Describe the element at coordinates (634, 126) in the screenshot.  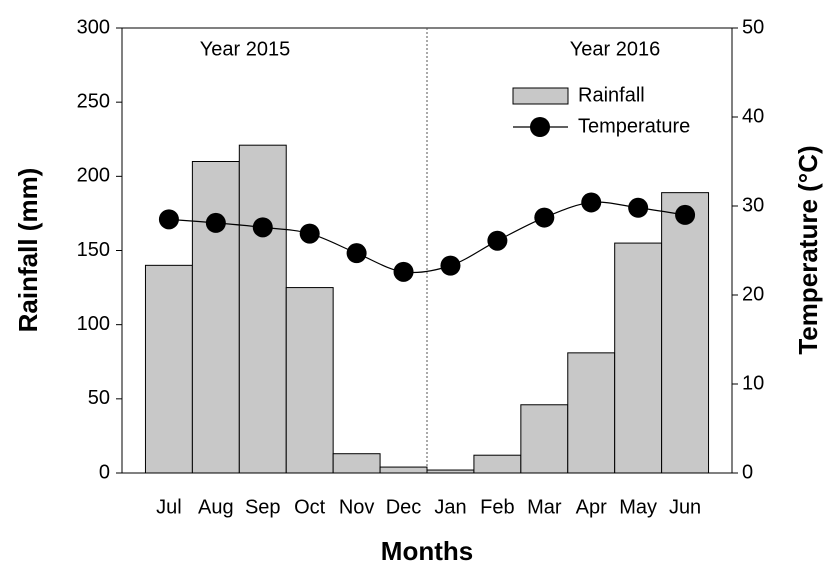
I see `legend-label: Temperature` at that location.